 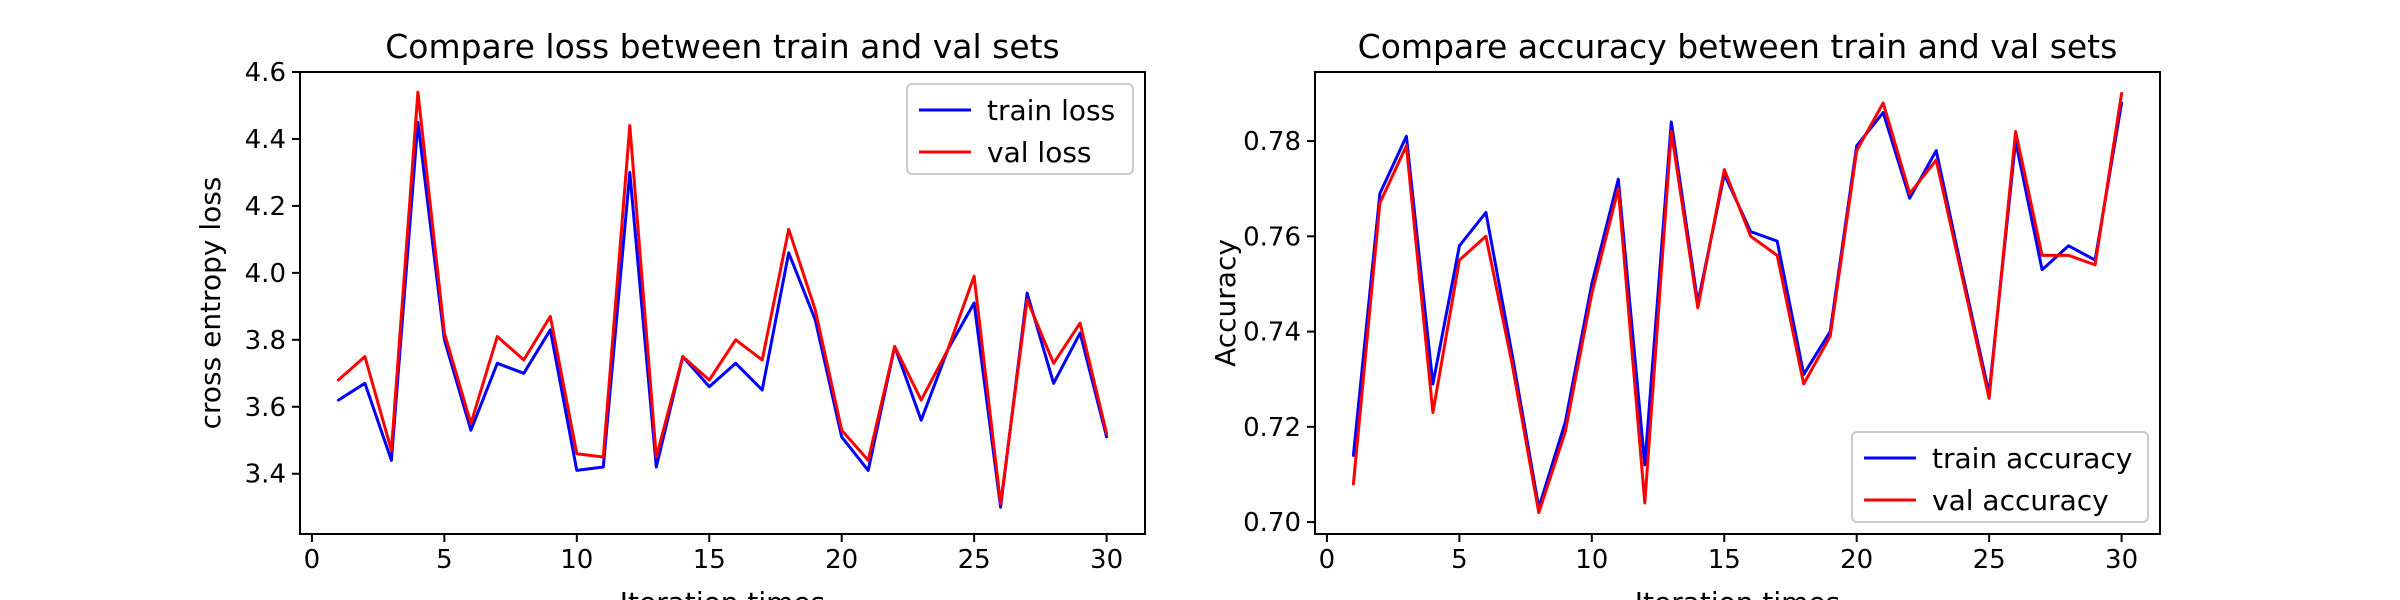 I want to click on accuracy-y-axis-label: Accuracy, so click(x=1225, y=303).